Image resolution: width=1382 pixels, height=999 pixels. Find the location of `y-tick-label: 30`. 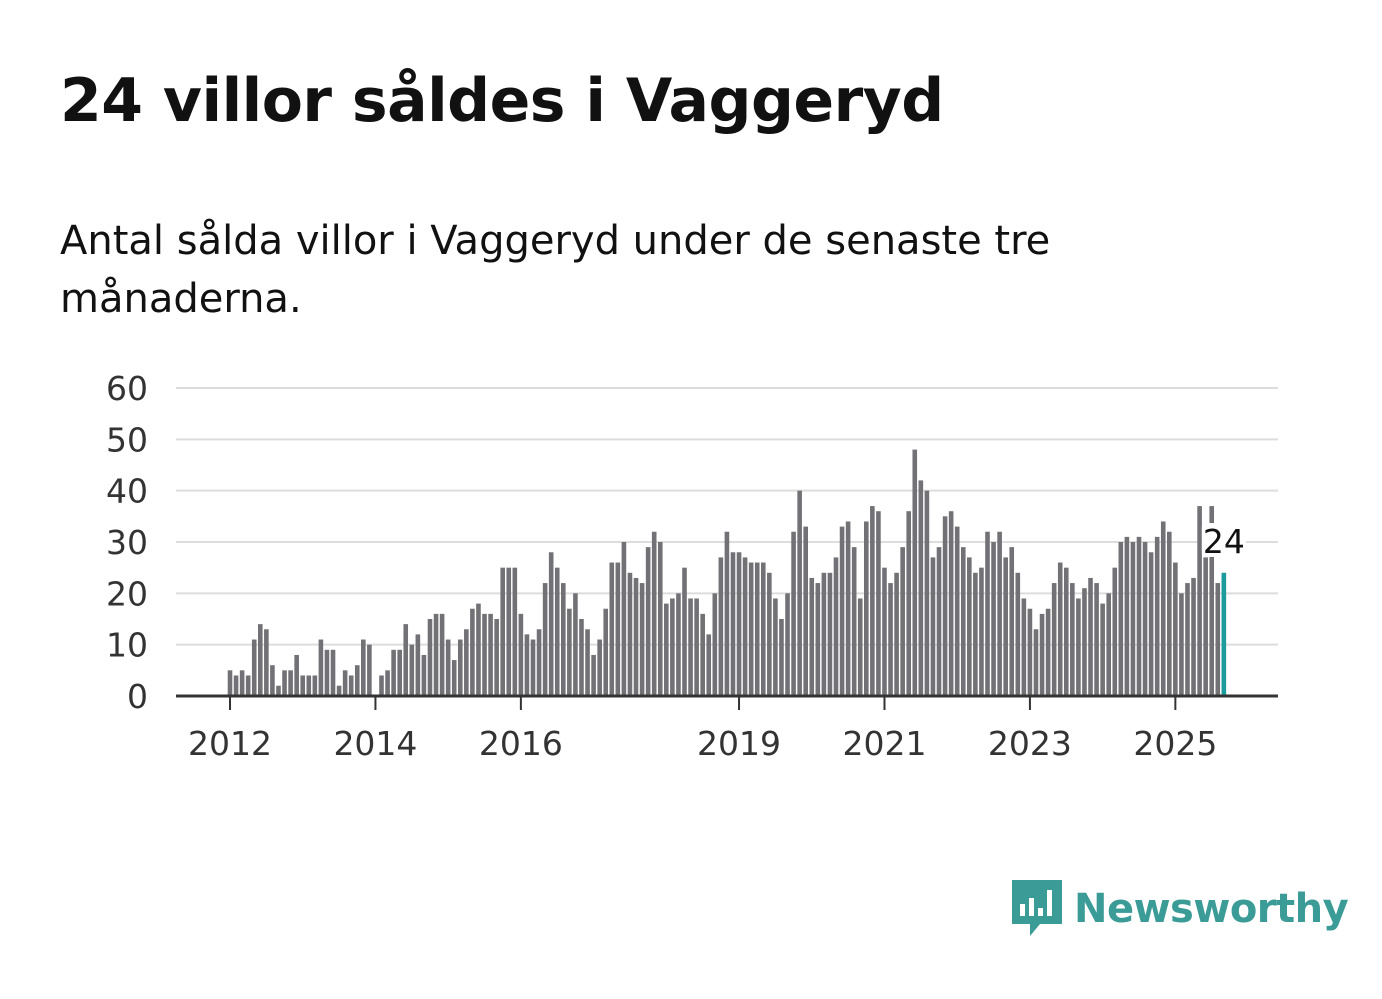

y-tick-label: 30 is located at coordinates (127, 542).